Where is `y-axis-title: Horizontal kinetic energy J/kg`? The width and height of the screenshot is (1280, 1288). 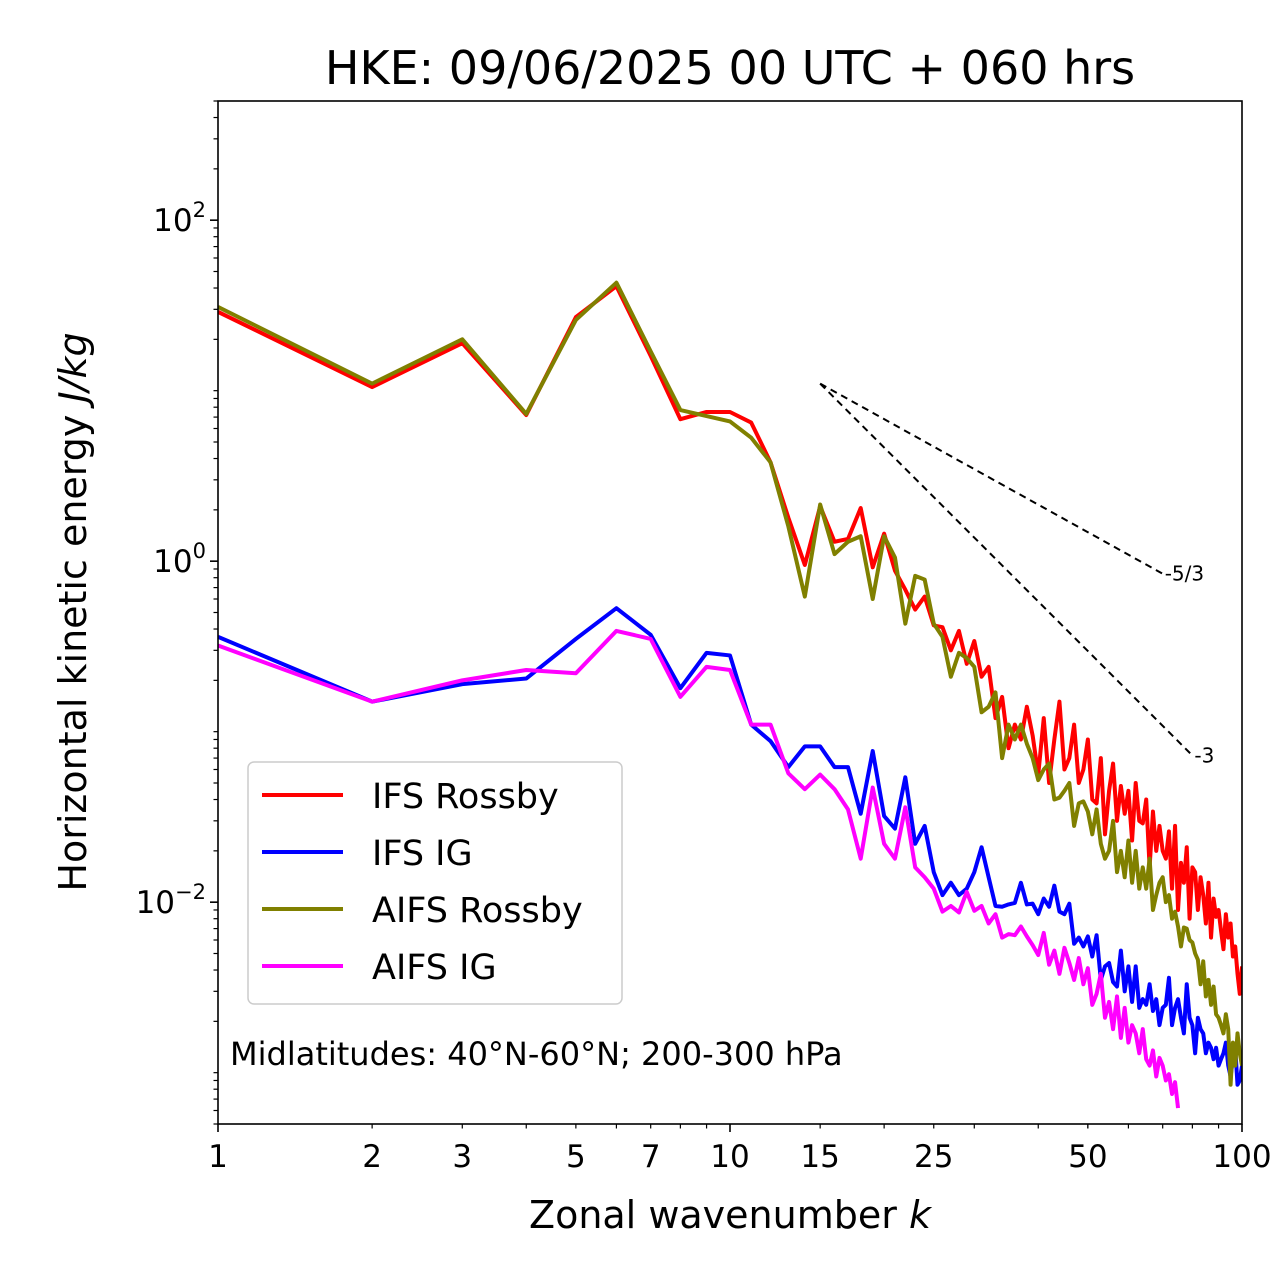
y-axis-title: Horizontal kinetic energy J/kg is located at coordinates (73, 611).